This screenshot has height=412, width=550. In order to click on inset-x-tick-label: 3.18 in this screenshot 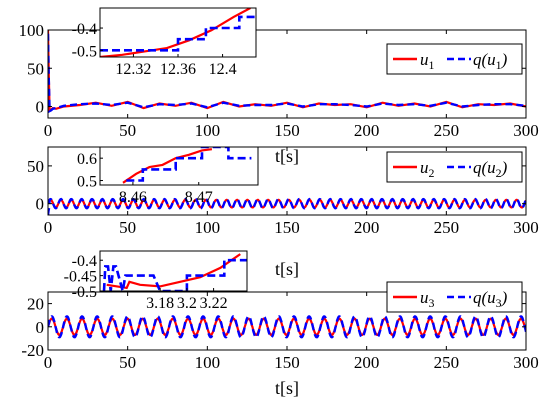, I will do `click(160, 303)`.